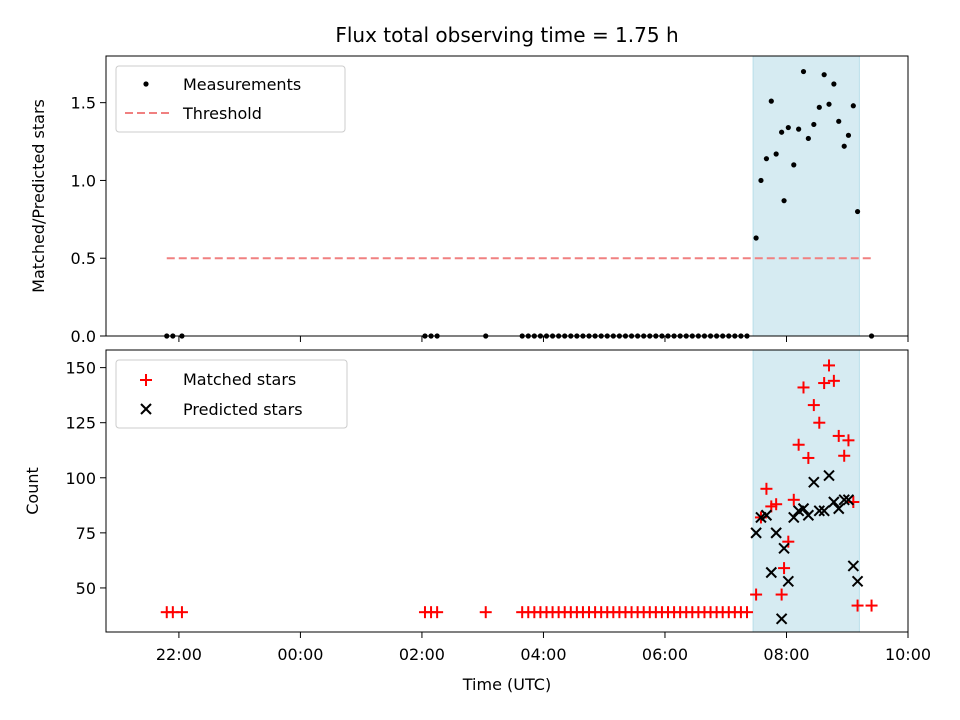 The height and width of the screenshot is (720, 960). What do you see at coordinates (88, 220) in the screenshot?
I see `top-y-ticks: 0.0 0.5 1.0 1.5` at bounding box center [88, 220].